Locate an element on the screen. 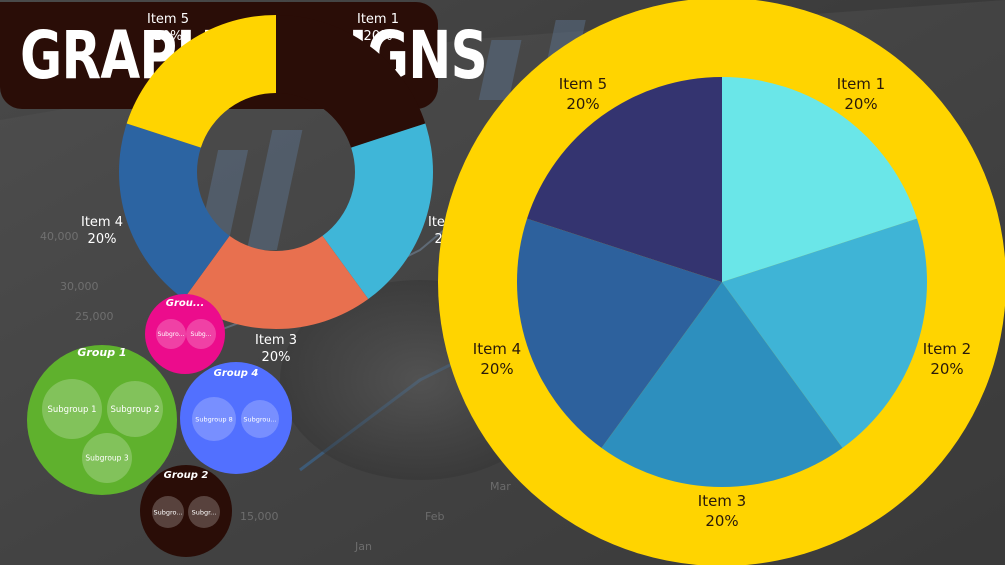 This screenshot has width=1005, height=565. svg-text: Feb is located at coordinates (434, 516).